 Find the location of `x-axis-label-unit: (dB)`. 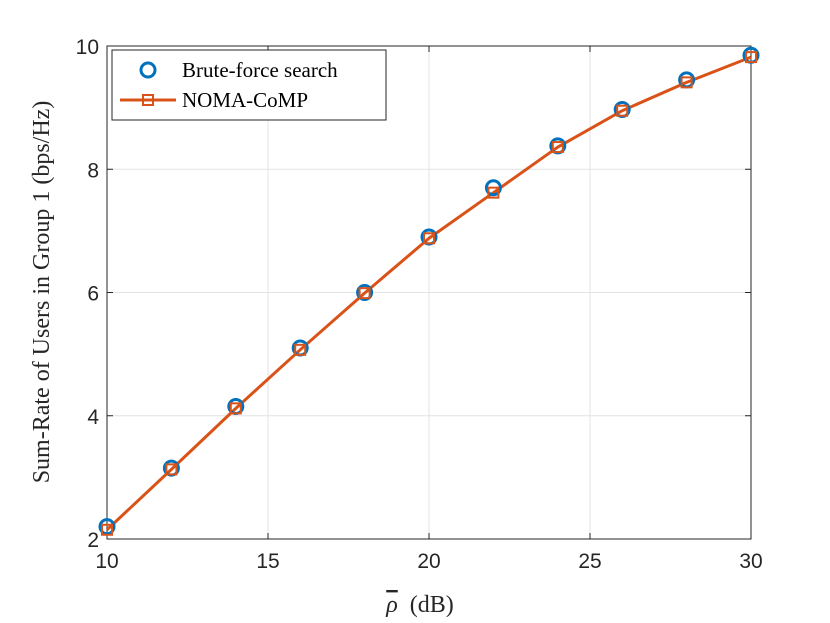

x-axis-label-unit: (dB) is located at coordinates (432, 605).